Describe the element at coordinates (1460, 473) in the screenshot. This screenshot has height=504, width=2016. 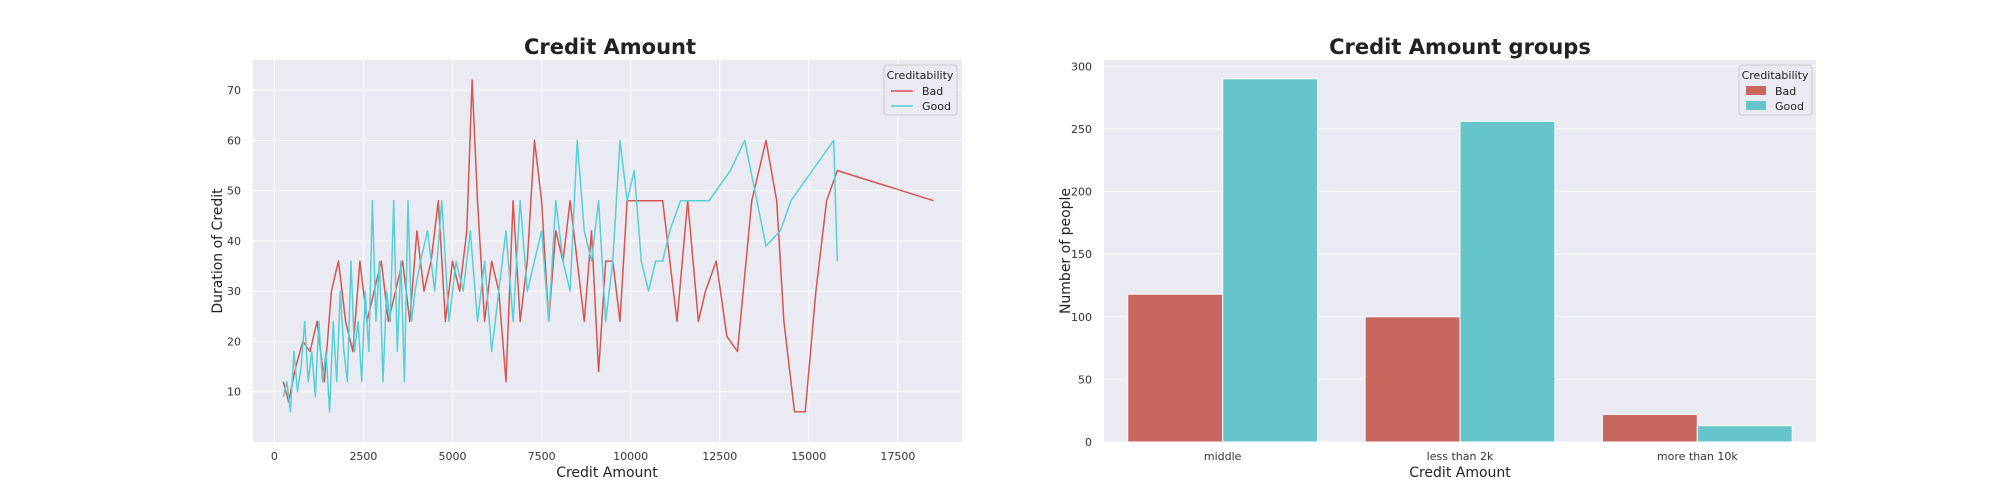
I see `bar-chart-x-axis-label: Credit Amount` at that location.